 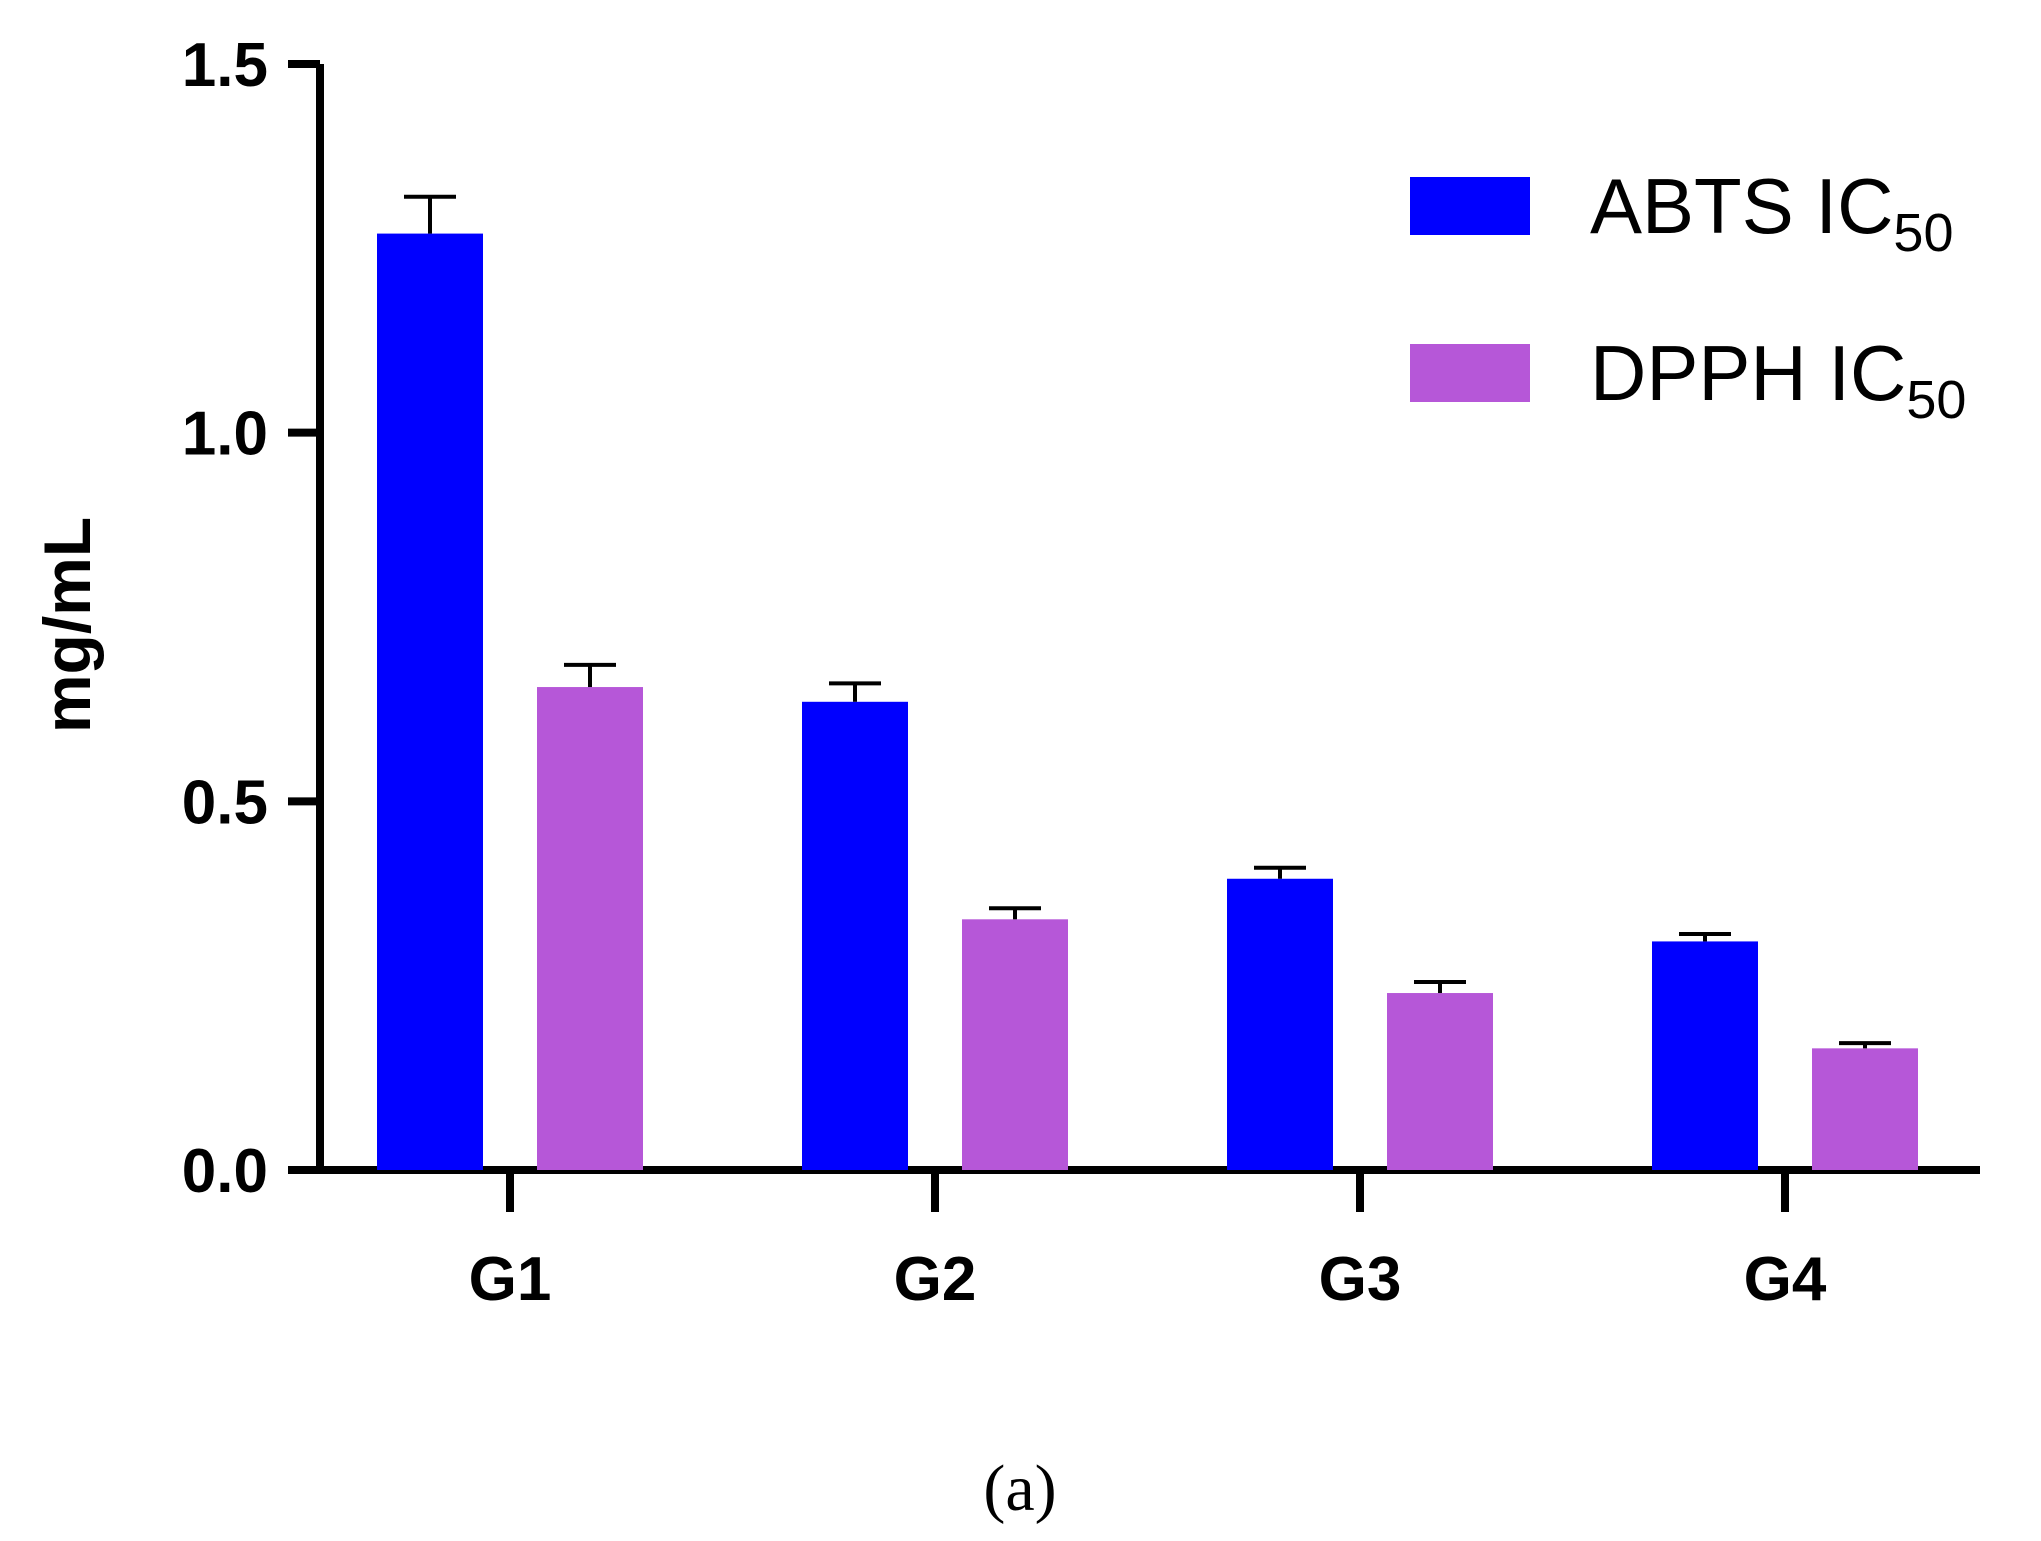 I want to click on legend-swatch-abts, so click(x=1470, y=206).